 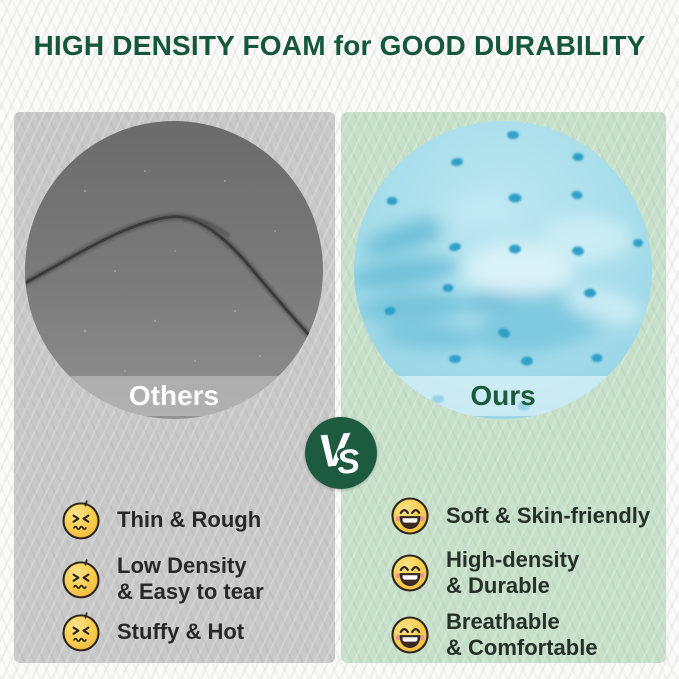 I want to click on vs-letter-s: S, so click(x=348, y=462).